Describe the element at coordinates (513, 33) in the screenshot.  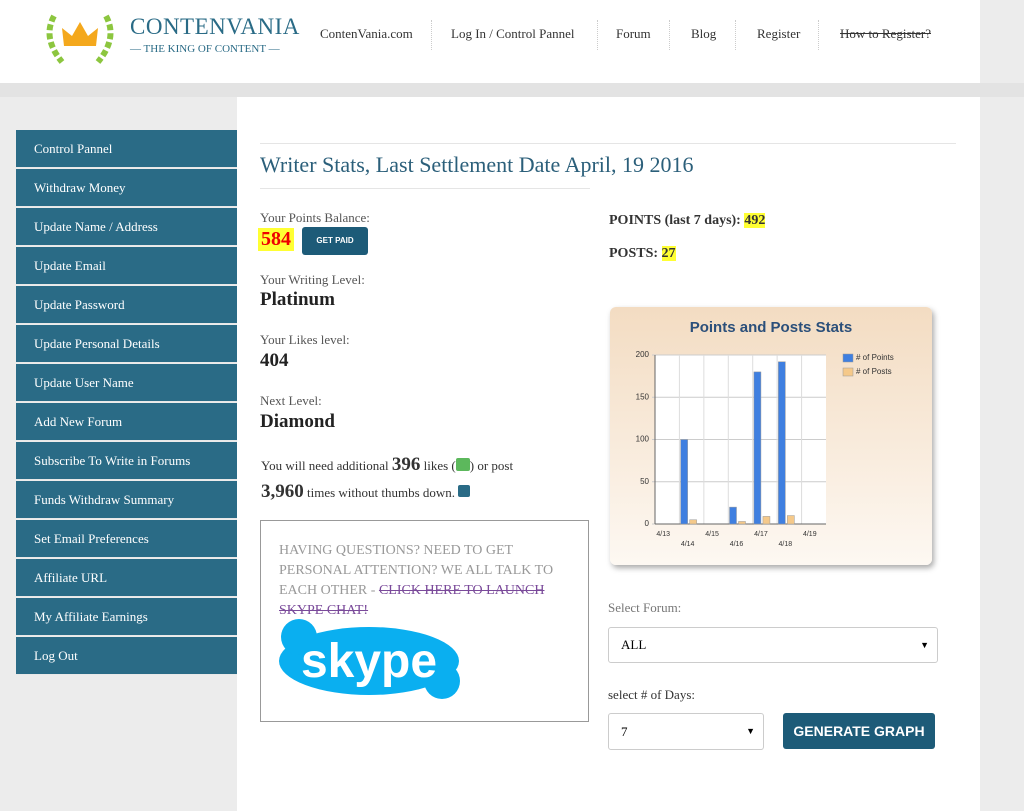
I see `nav-link: Log In / Control Pannel` at that location.